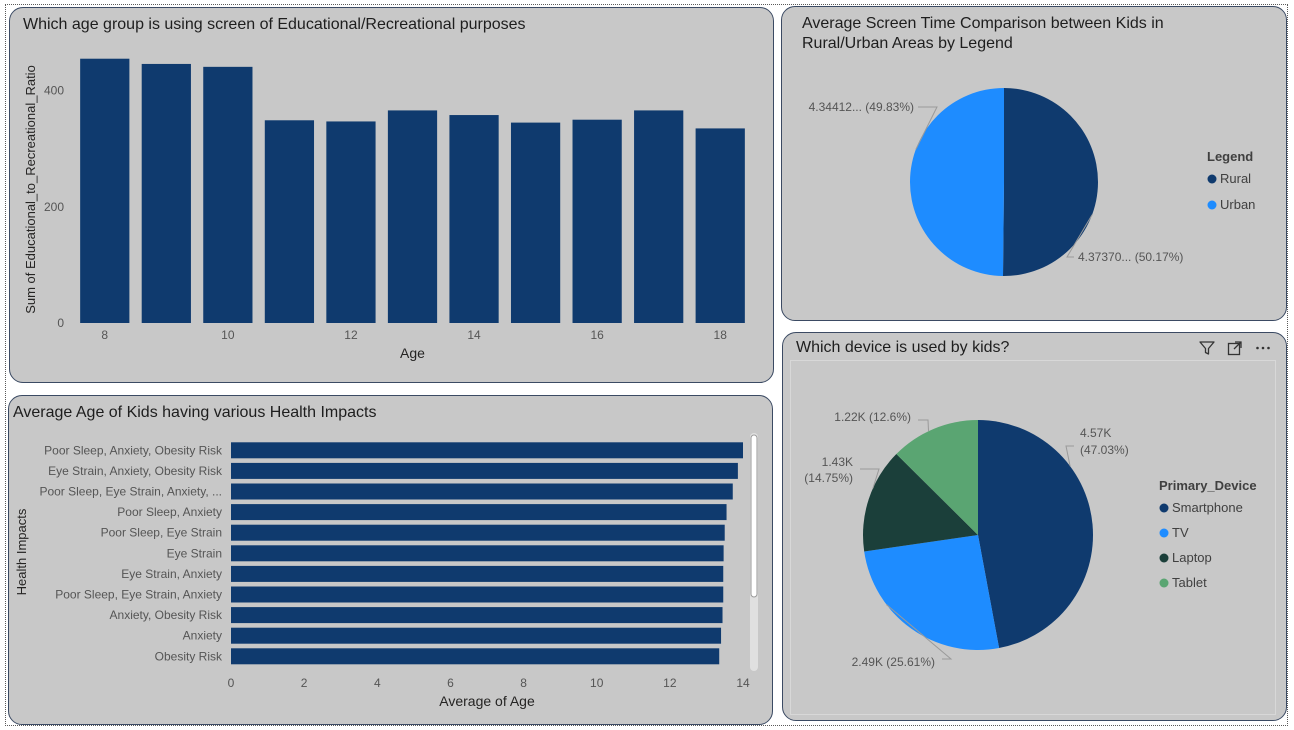 The image size is (1294, 730). I want to click on x-axis-title: Average of Age, so click(487, 701).